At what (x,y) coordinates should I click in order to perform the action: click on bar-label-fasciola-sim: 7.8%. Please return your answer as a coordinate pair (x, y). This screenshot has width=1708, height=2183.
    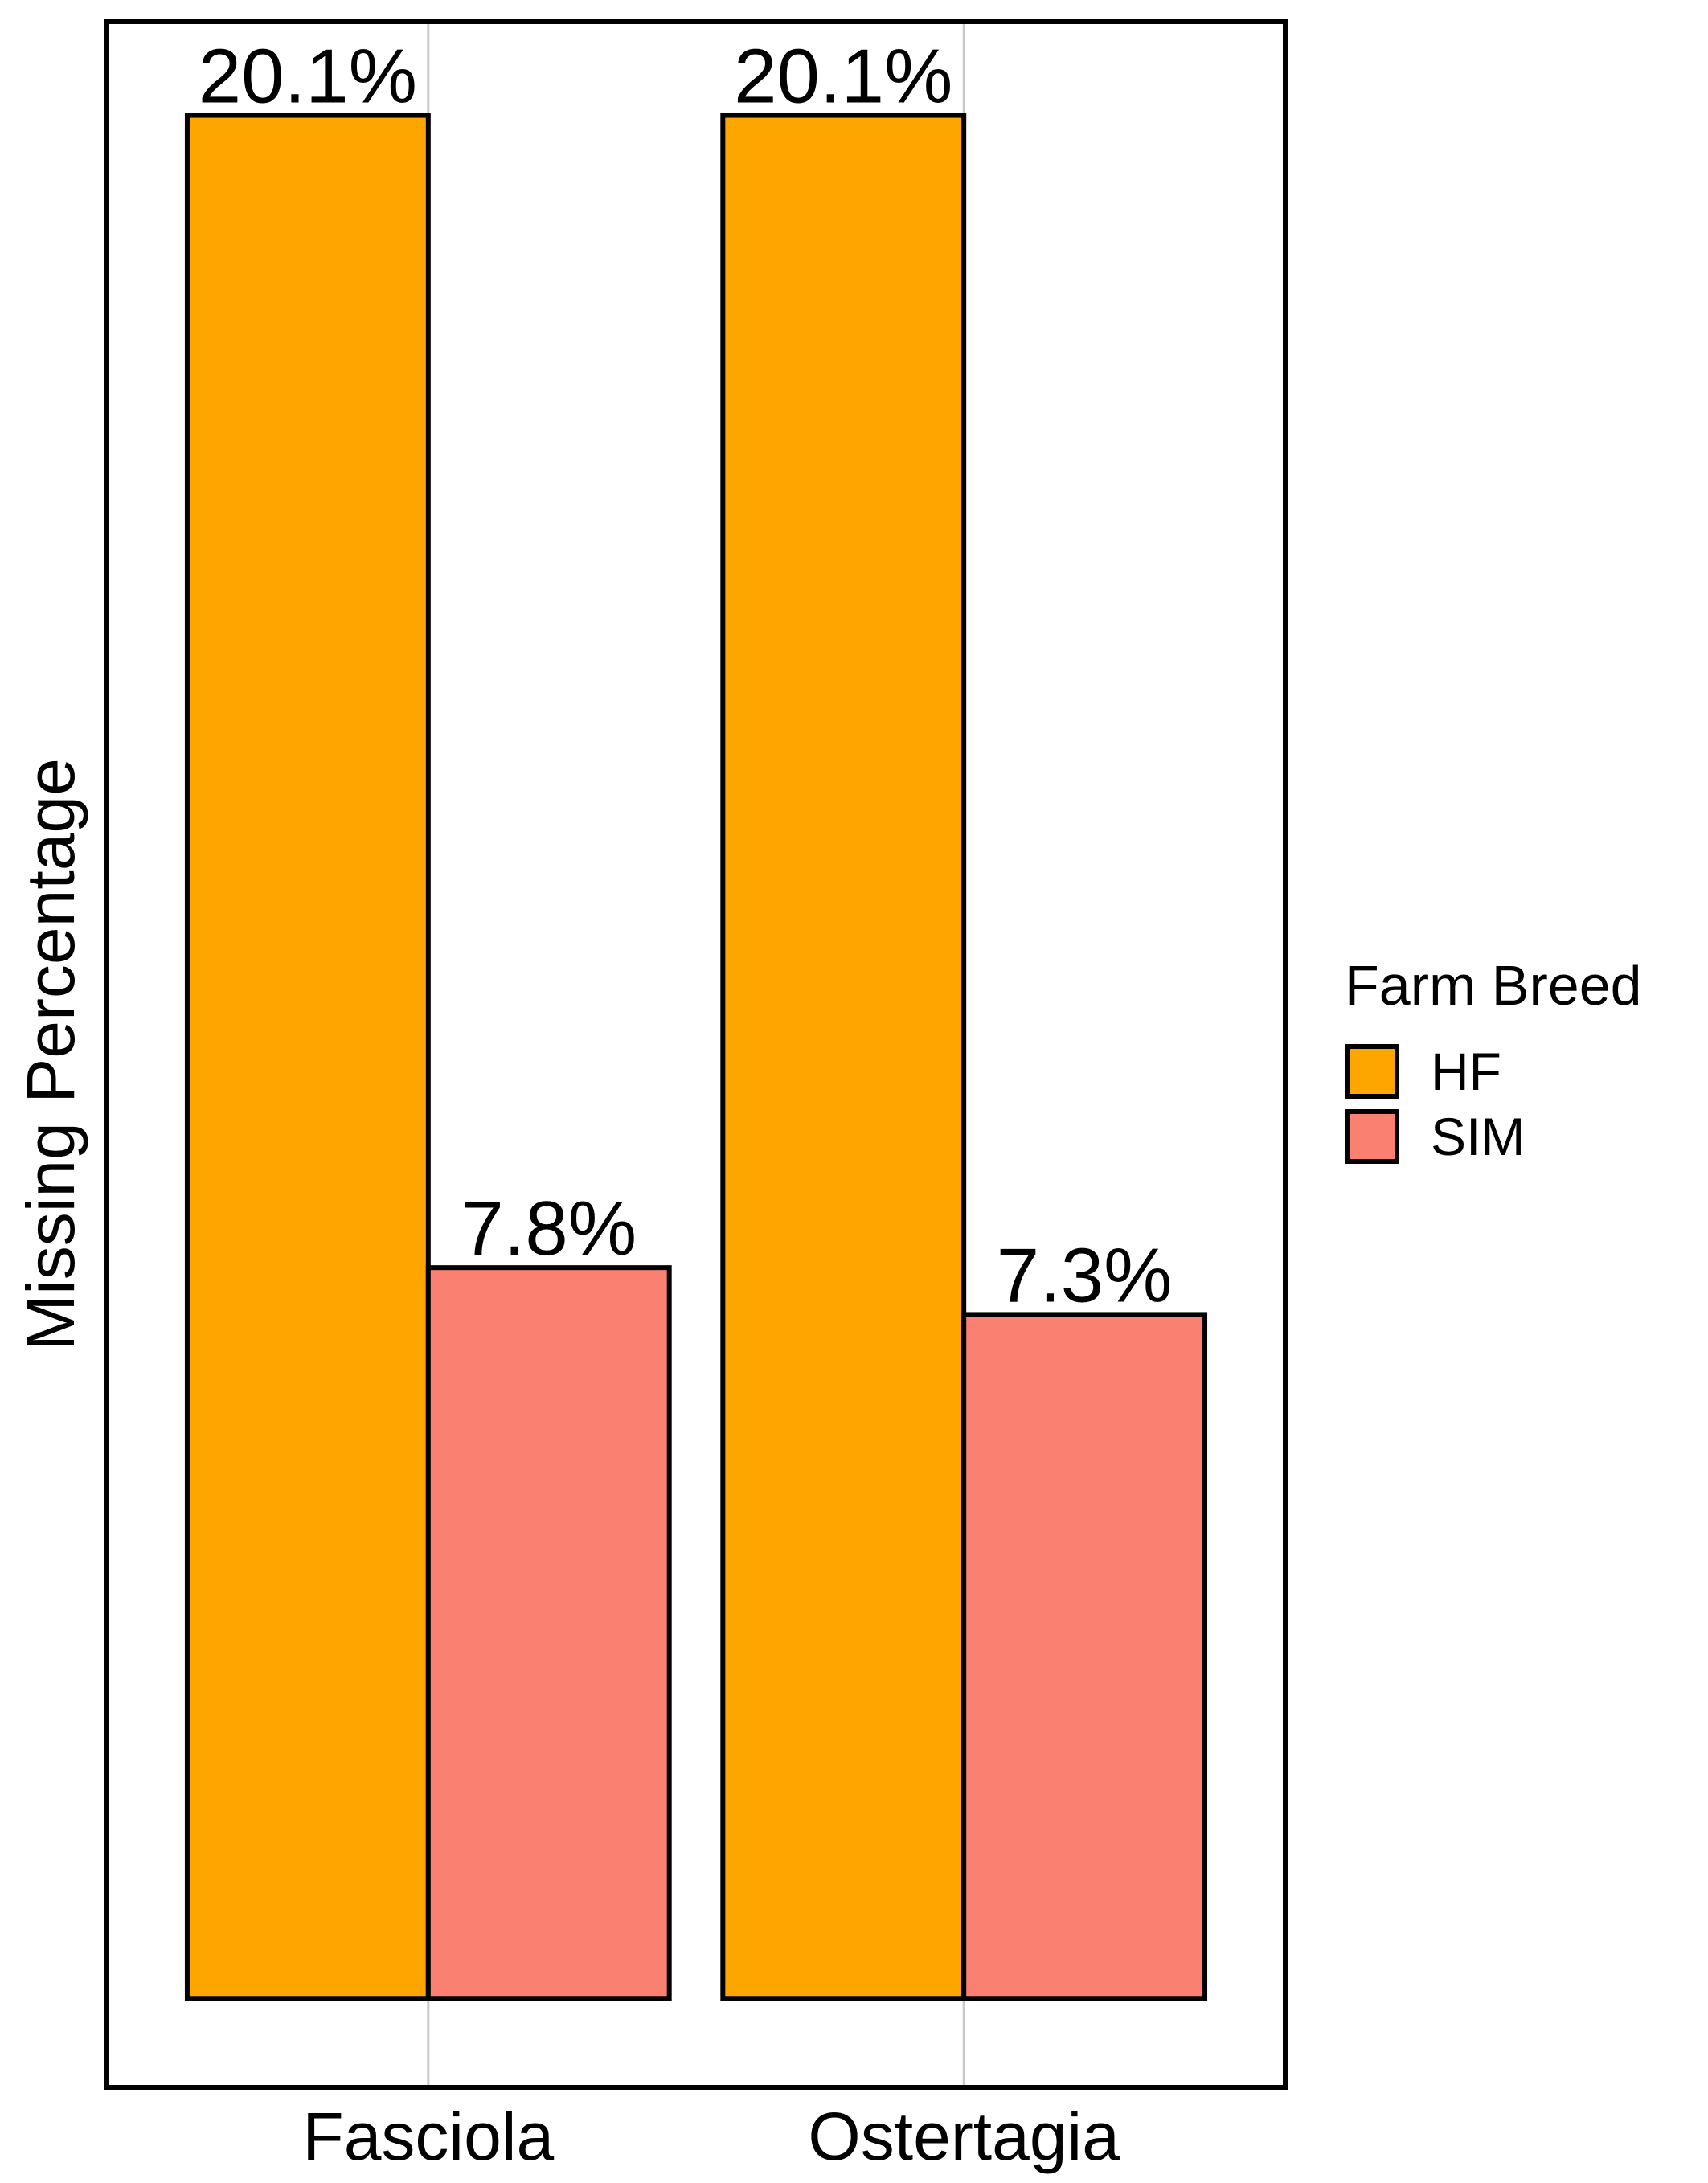
    Looking at the image, I should click on (549, 1229).